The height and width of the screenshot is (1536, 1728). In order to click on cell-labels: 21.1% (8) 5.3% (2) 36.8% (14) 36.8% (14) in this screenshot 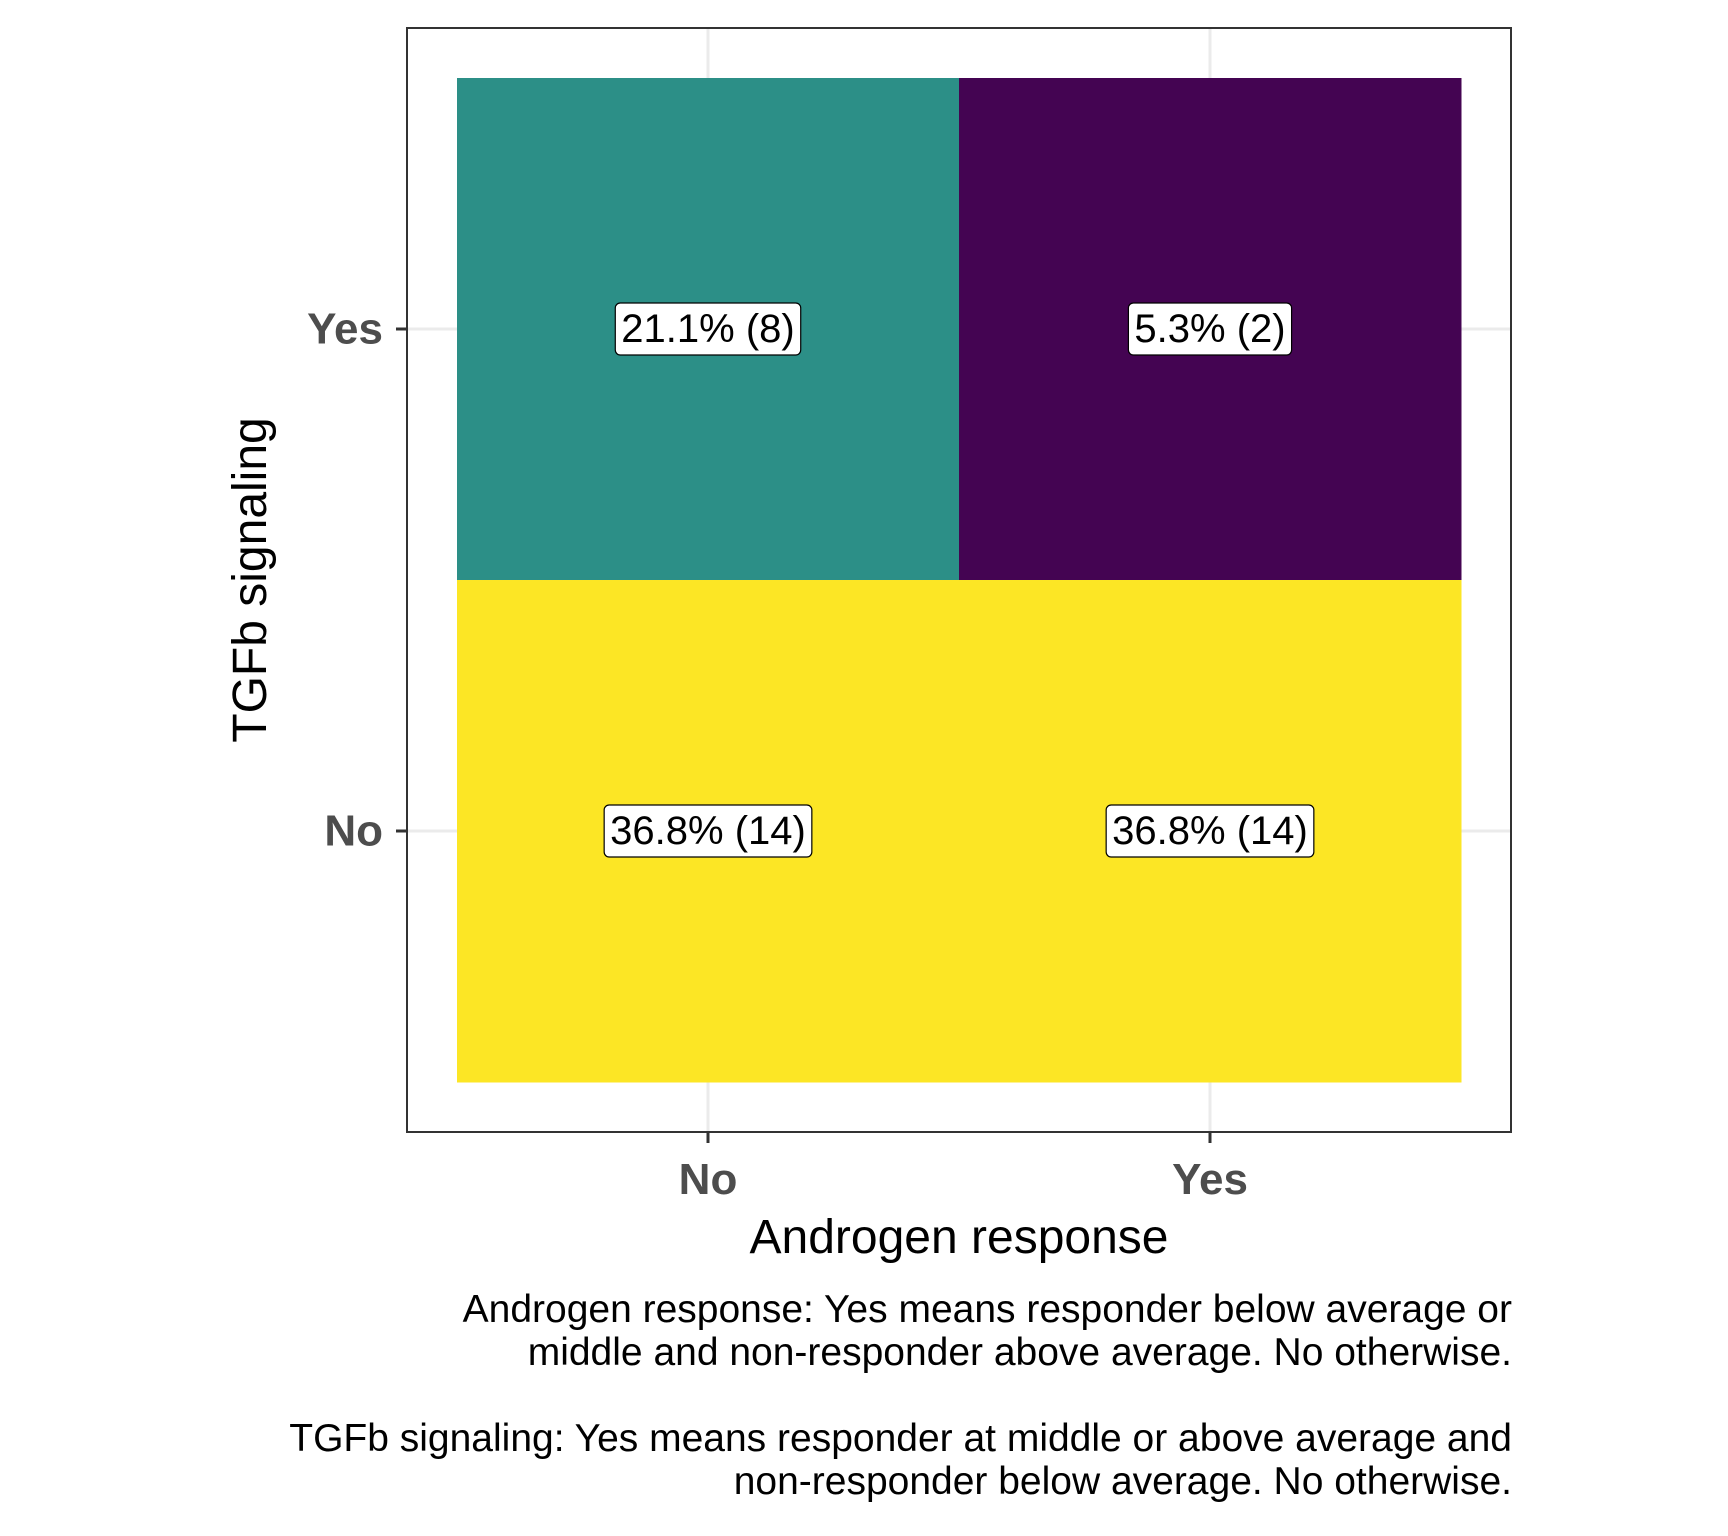, I will do `click(959, 580)`.